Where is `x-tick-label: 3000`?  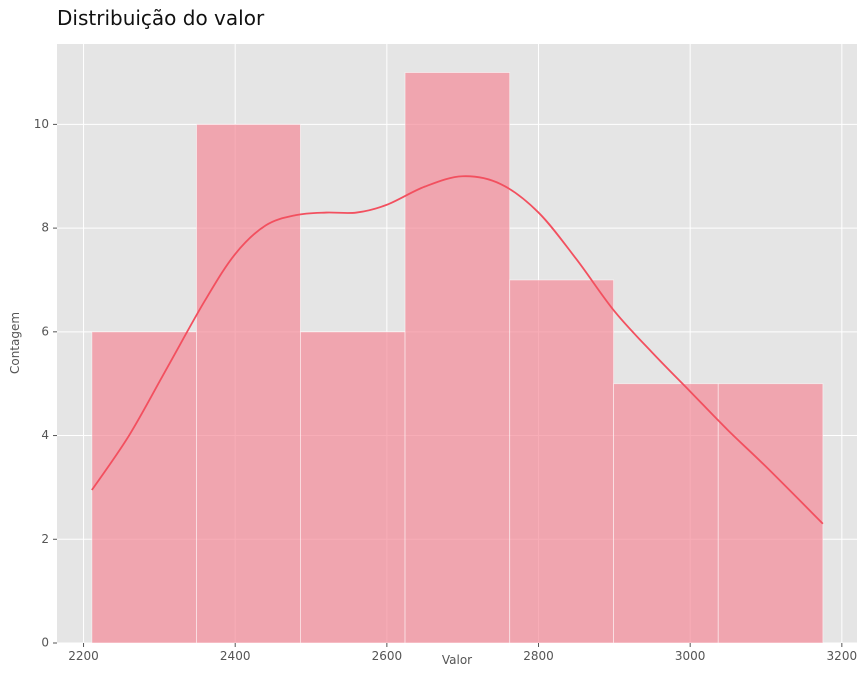
x-tick-label: 3000 is located at coordinates (690, 656).